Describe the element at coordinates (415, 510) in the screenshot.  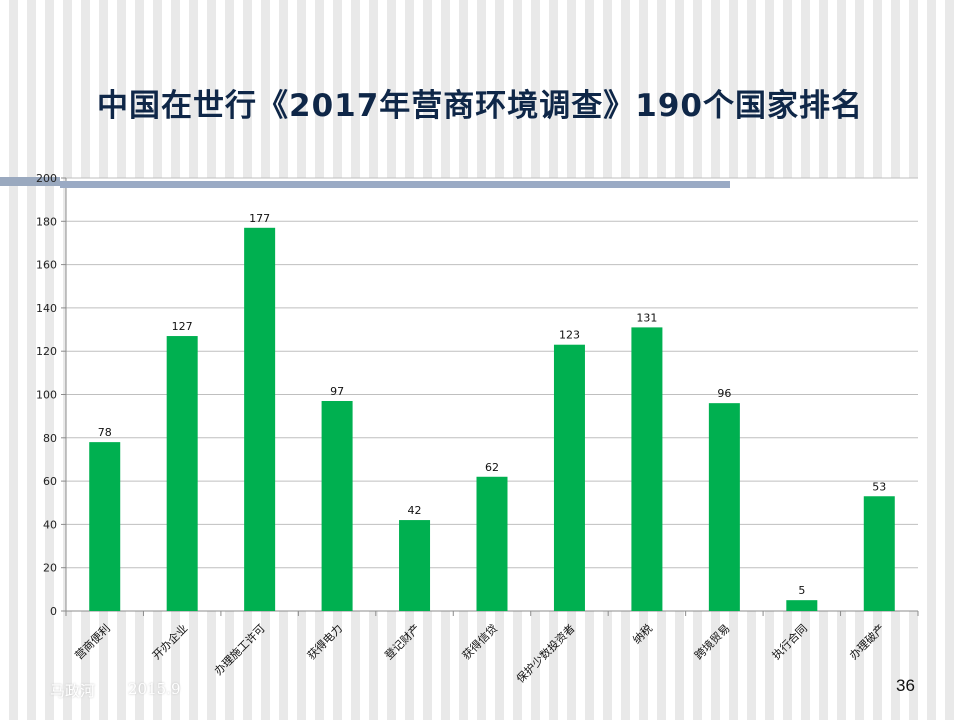
I see `data-label: 42` at that location.